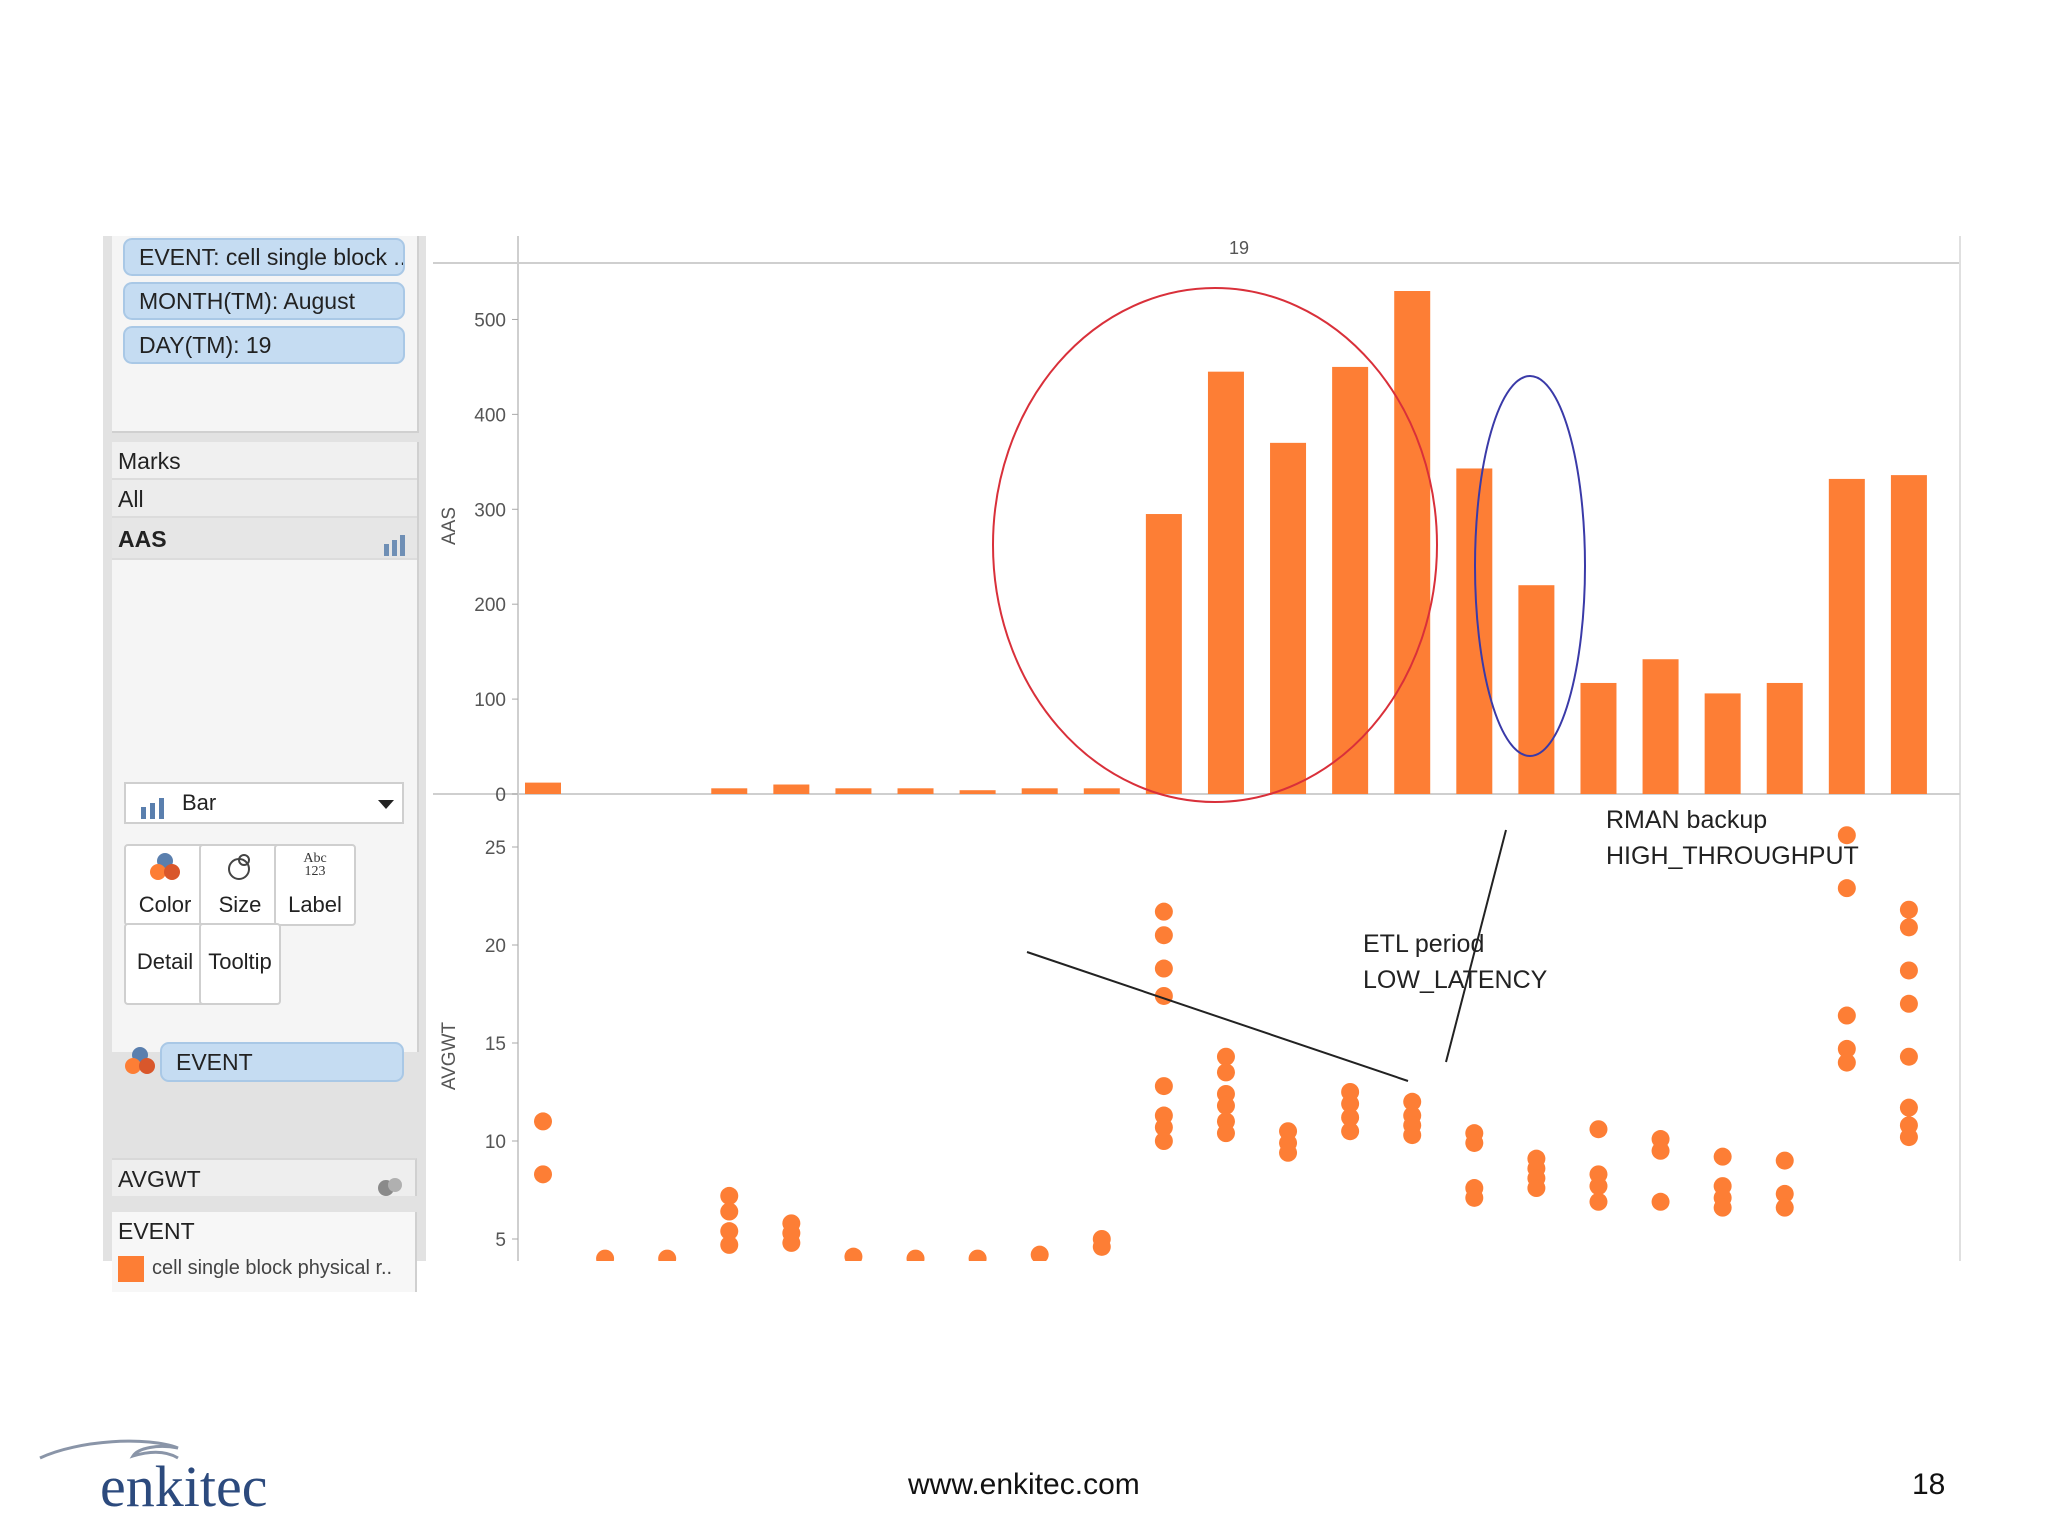 The image size is (2048, 1536). I want to click on aas-tick-label: 400, so click(490, 415).